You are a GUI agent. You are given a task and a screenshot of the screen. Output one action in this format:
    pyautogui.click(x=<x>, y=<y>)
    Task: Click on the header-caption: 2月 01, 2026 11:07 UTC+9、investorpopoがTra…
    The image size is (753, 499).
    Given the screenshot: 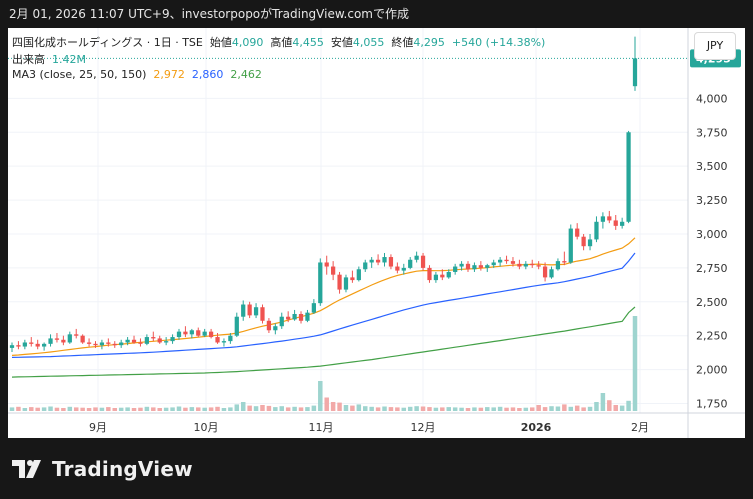 What is the action you would take?
    pyautogui.click(x=209, y=14)
    